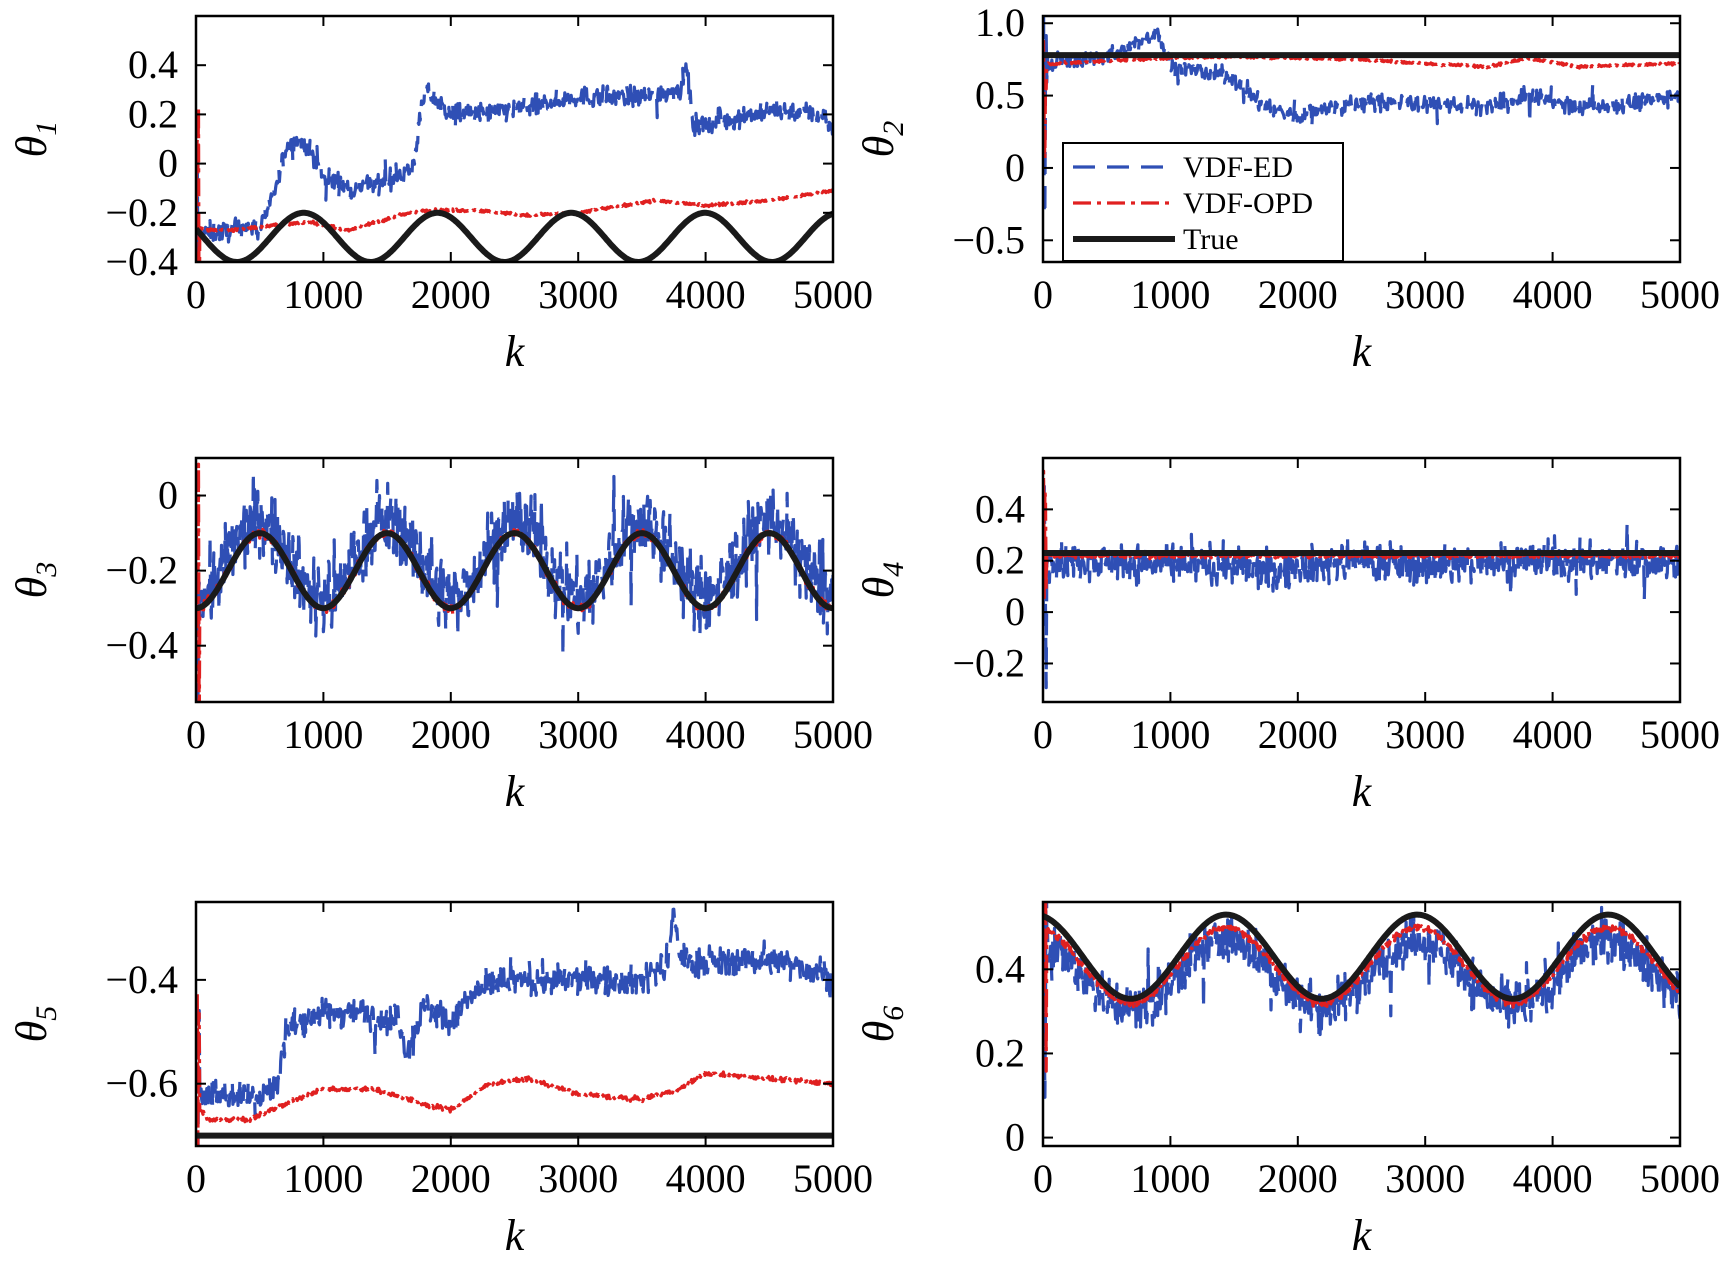 The width and height of the screenshot is (1732, 1274). What do you see at coordinates (882, 580) in the screenshot?
I see `y-axis-label: θ4` at bounding box center [882, 580].